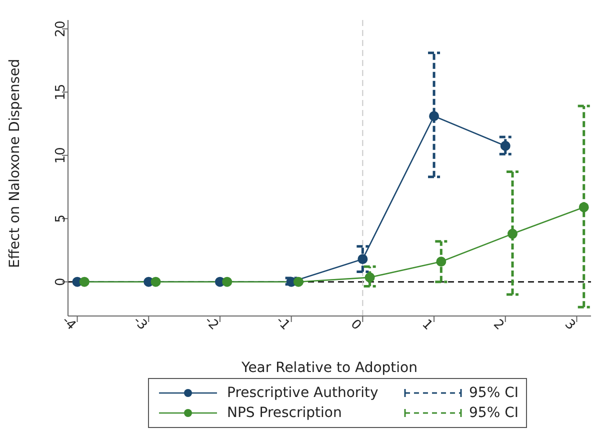 The height and width of the screenshot is (440, 603). I want to click on y-tick-label: 5, so click(61, 218).